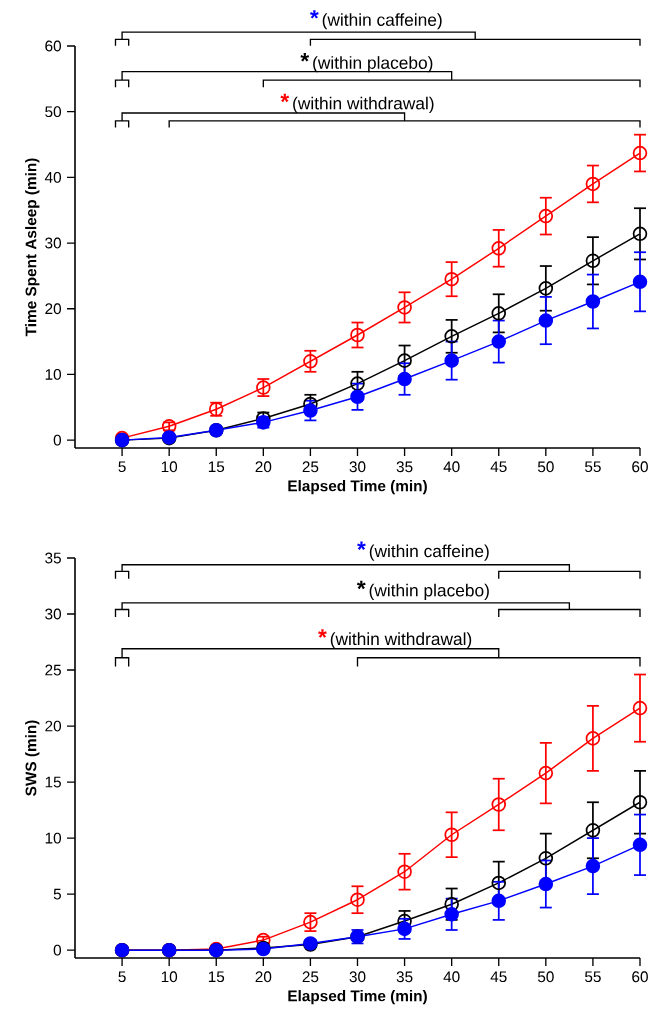 Image resolution: width=654 pixels, height=1023 pixels. I want to click on y-axis-title: Time Spent Asleep (min), so click(32, 247).